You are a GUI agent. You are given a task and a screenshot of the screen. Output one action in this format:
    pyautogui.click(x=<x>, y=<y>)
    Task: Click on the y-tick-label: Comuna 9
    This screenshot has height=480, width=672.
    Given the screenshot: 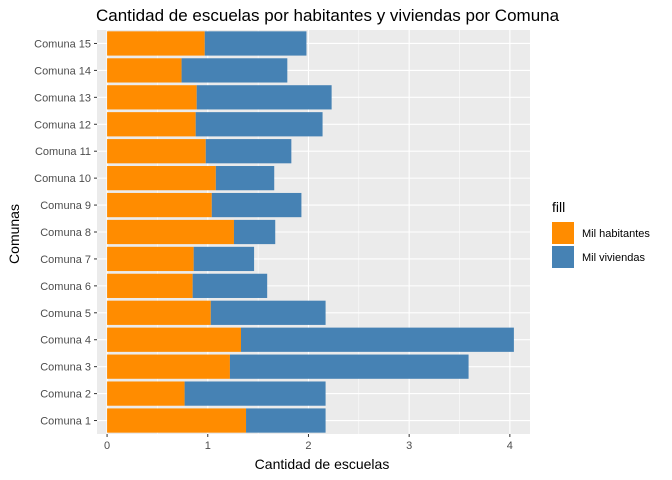 What is the action you would take?
    pyautogui.click(x=65, y=206)
    